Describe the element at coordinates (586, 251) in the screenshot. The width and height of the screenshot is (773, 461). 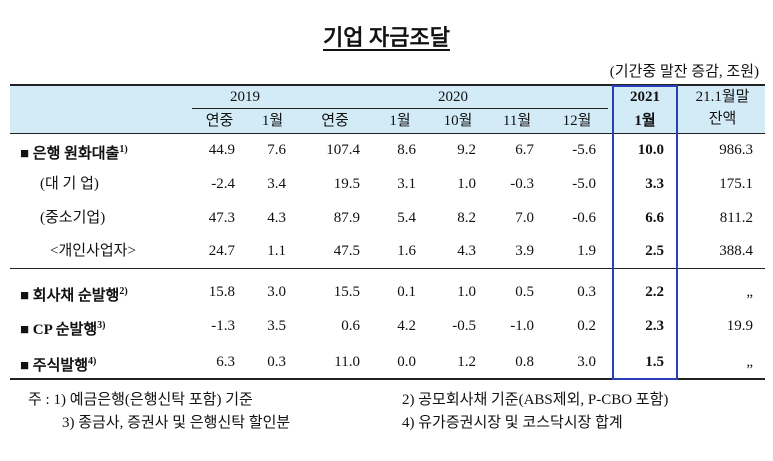
I see `cell-value: 1.9` at that location.